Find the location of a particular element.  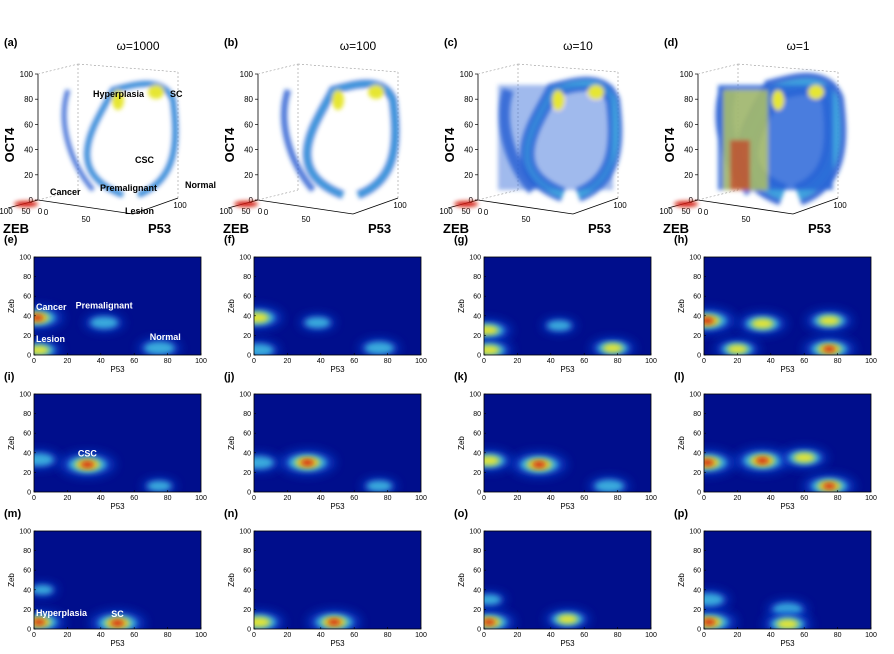

panel-2d-p: (p) 0 20 40 60 80 100 0 20 40 60 80 100 P53 Zeb is located at coordinates (775, 578).